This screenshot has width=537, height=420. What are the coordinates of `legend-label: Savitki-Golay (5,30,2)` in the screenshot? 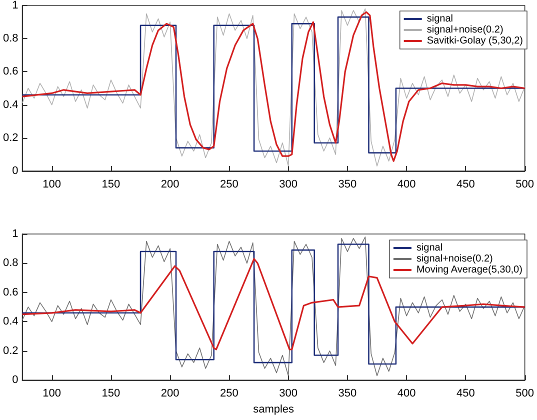 It's located at (475, 41).